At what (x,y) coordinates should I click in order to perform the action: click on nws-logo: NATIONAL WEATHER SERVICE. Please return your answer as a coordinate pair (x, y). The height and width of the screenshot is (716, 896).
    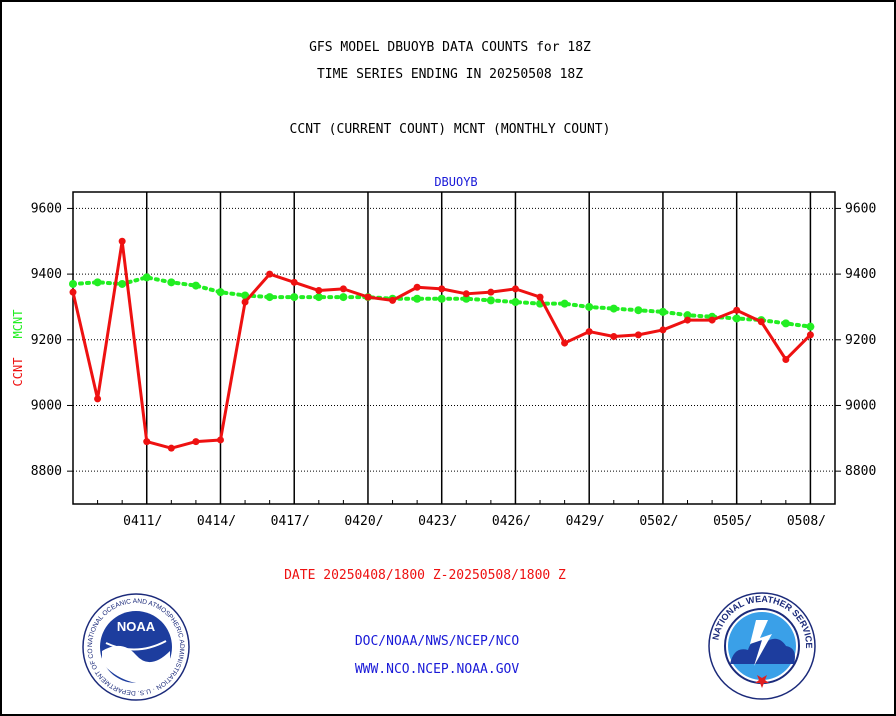
    Looking at the image, I should click on (762, 646).